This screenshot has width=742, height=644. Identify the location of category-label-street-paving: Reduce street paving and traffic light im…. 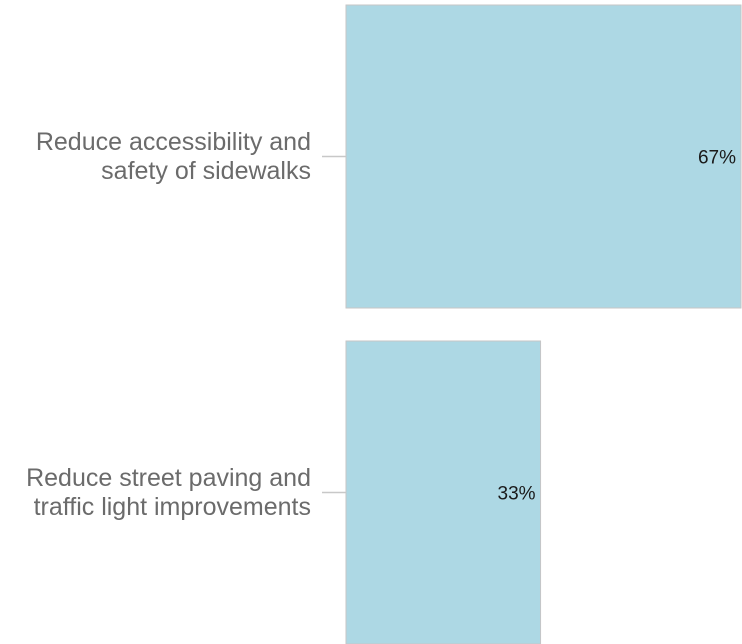
(168, 492).